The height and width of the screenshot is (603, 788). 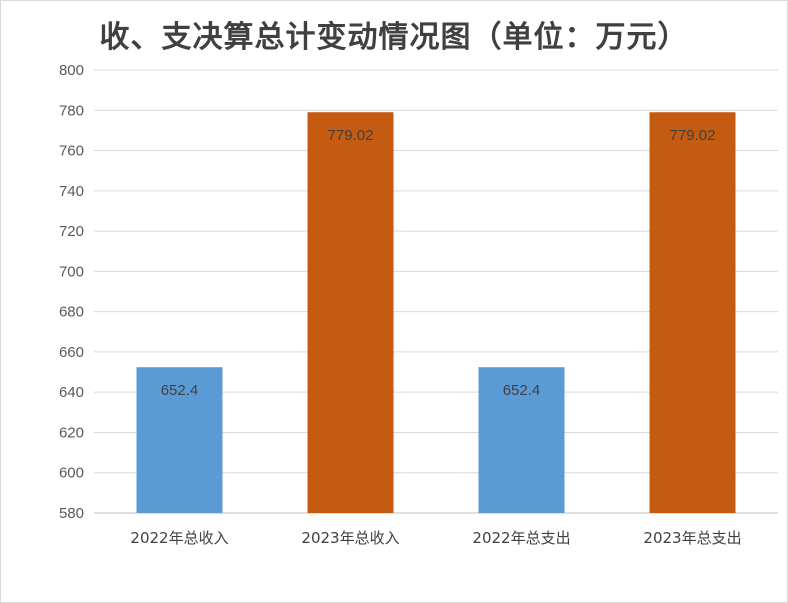 What do you see at coordinates (71, 110) in the screenshot?
I see `y-tick-label: 780` at bounding box center [71, 110].